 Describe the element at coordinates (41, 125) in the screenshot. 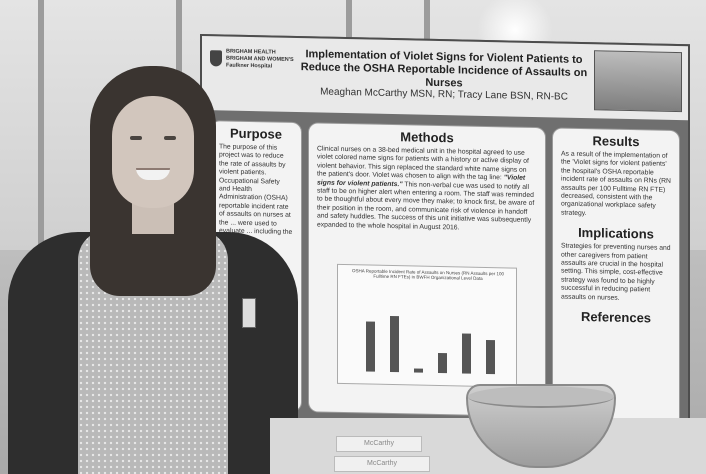

I see `window-mullion` at that location.